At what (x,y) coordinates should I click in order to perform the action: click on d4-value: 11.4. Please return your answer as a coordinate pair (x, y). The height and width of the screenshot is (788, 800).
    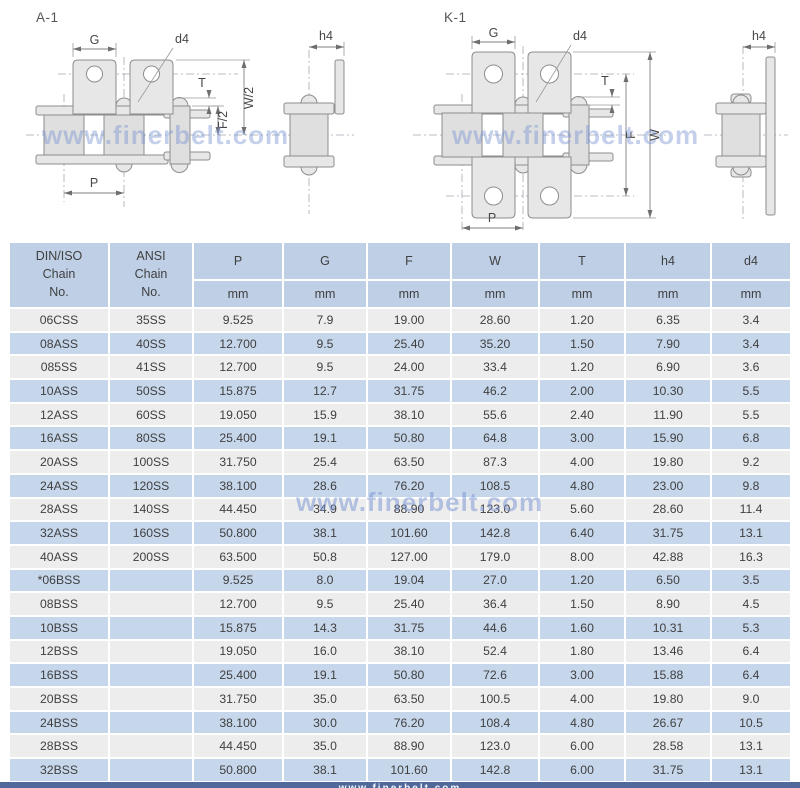
    Looking at the image, I should click on (751, 509).